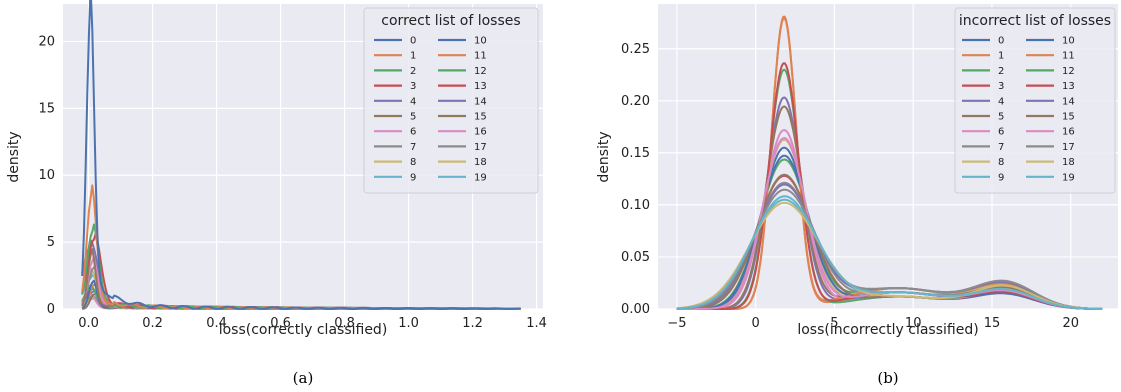 This screenshot has height=392, width=1121. What do you see at coordinates (1001, 132) in the screenshot?
I see `legend-label-b: 6` at bounding box center [1001, 132].